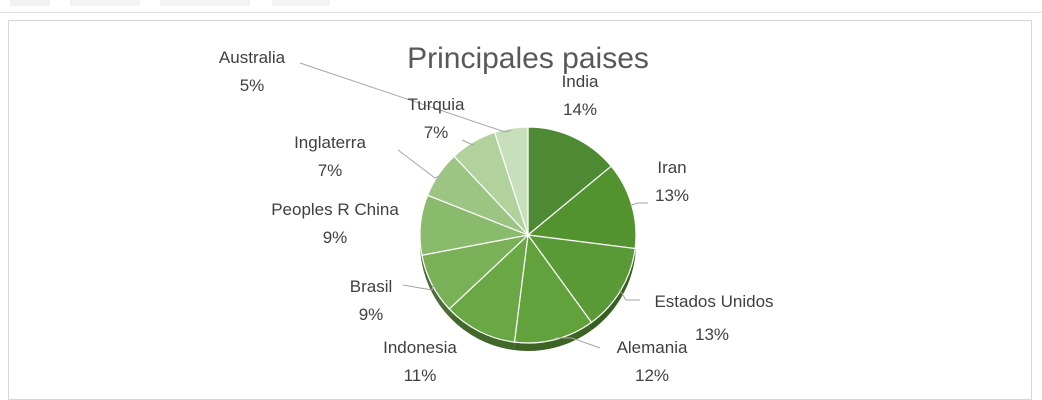 Image resolution: width=1042 pixels, height=400 pixels. I want to click on slice-label-inglaterra: Inglaterra, so click(330, 142).